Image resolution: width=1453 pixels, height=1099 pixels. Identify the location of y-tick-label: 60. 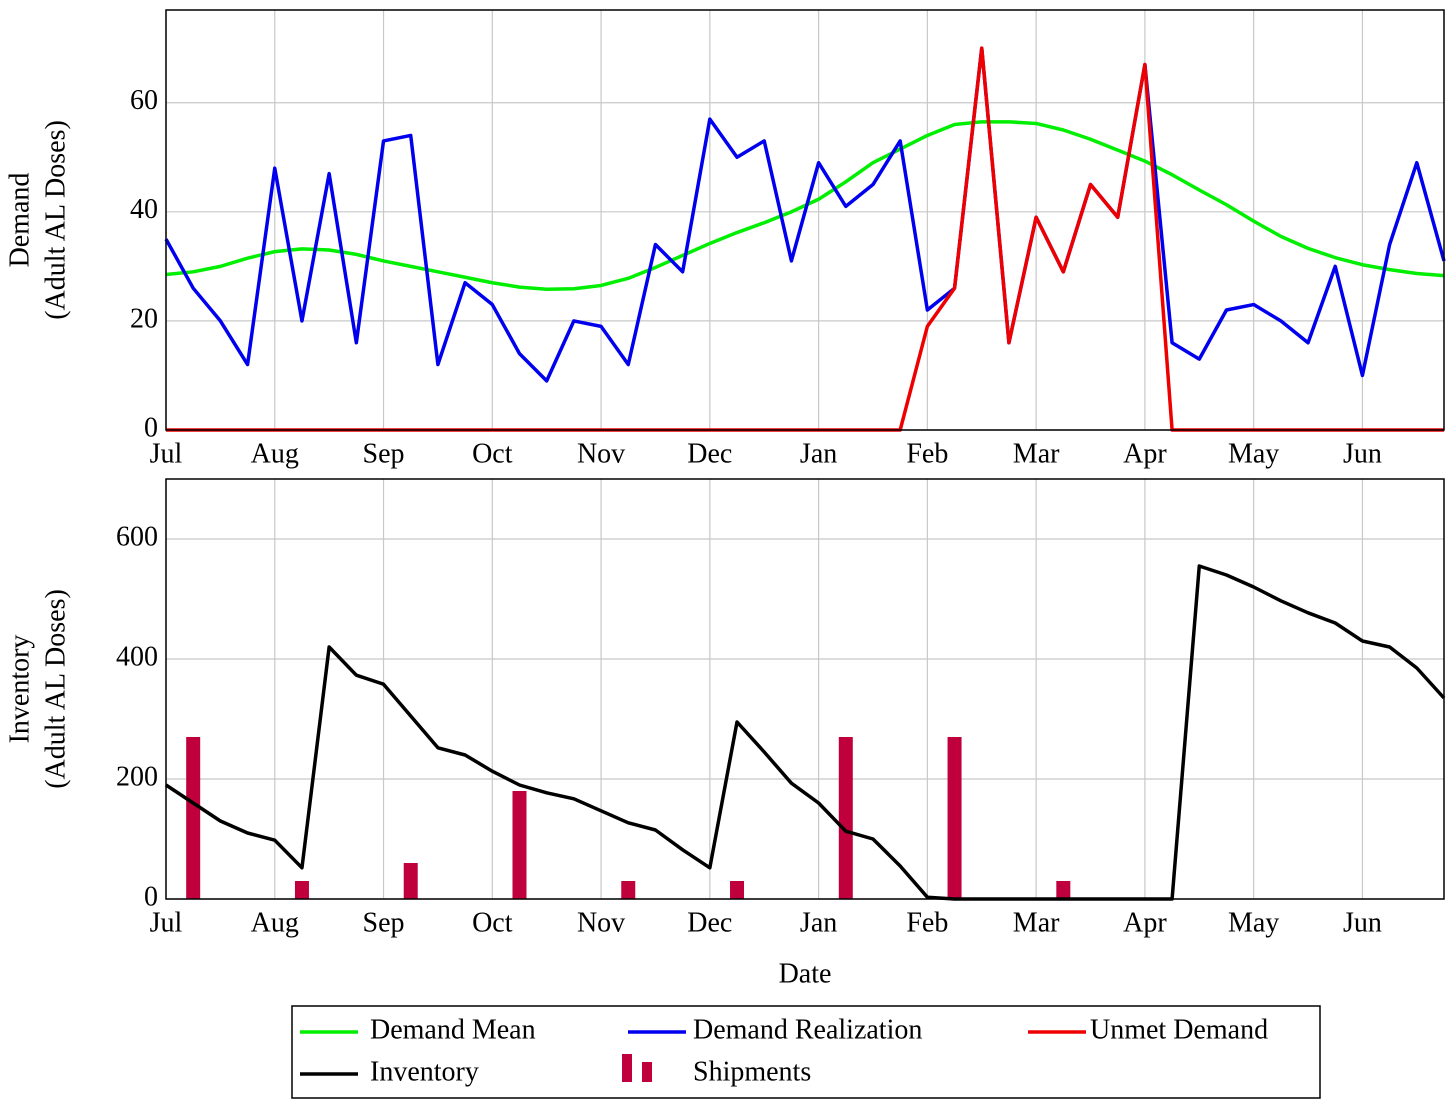
(144, 100).